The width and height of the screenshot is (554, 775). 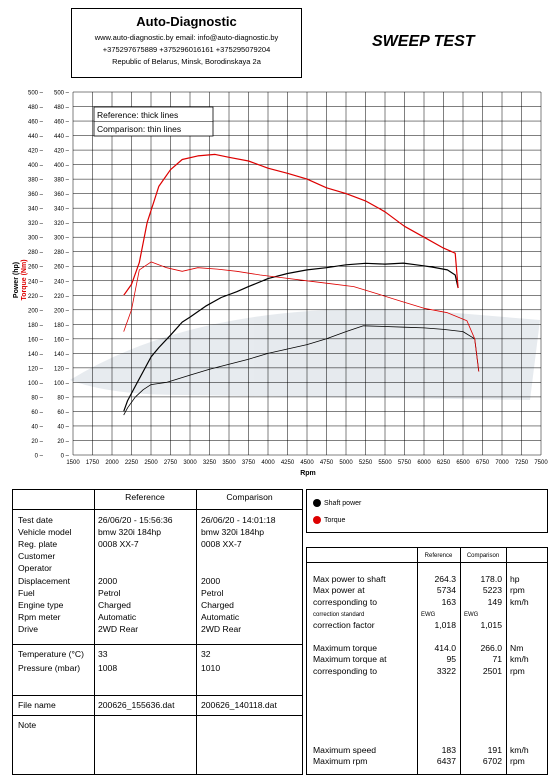 I want to click on y-tick-power: 100 –, so click(x=36, y=384).